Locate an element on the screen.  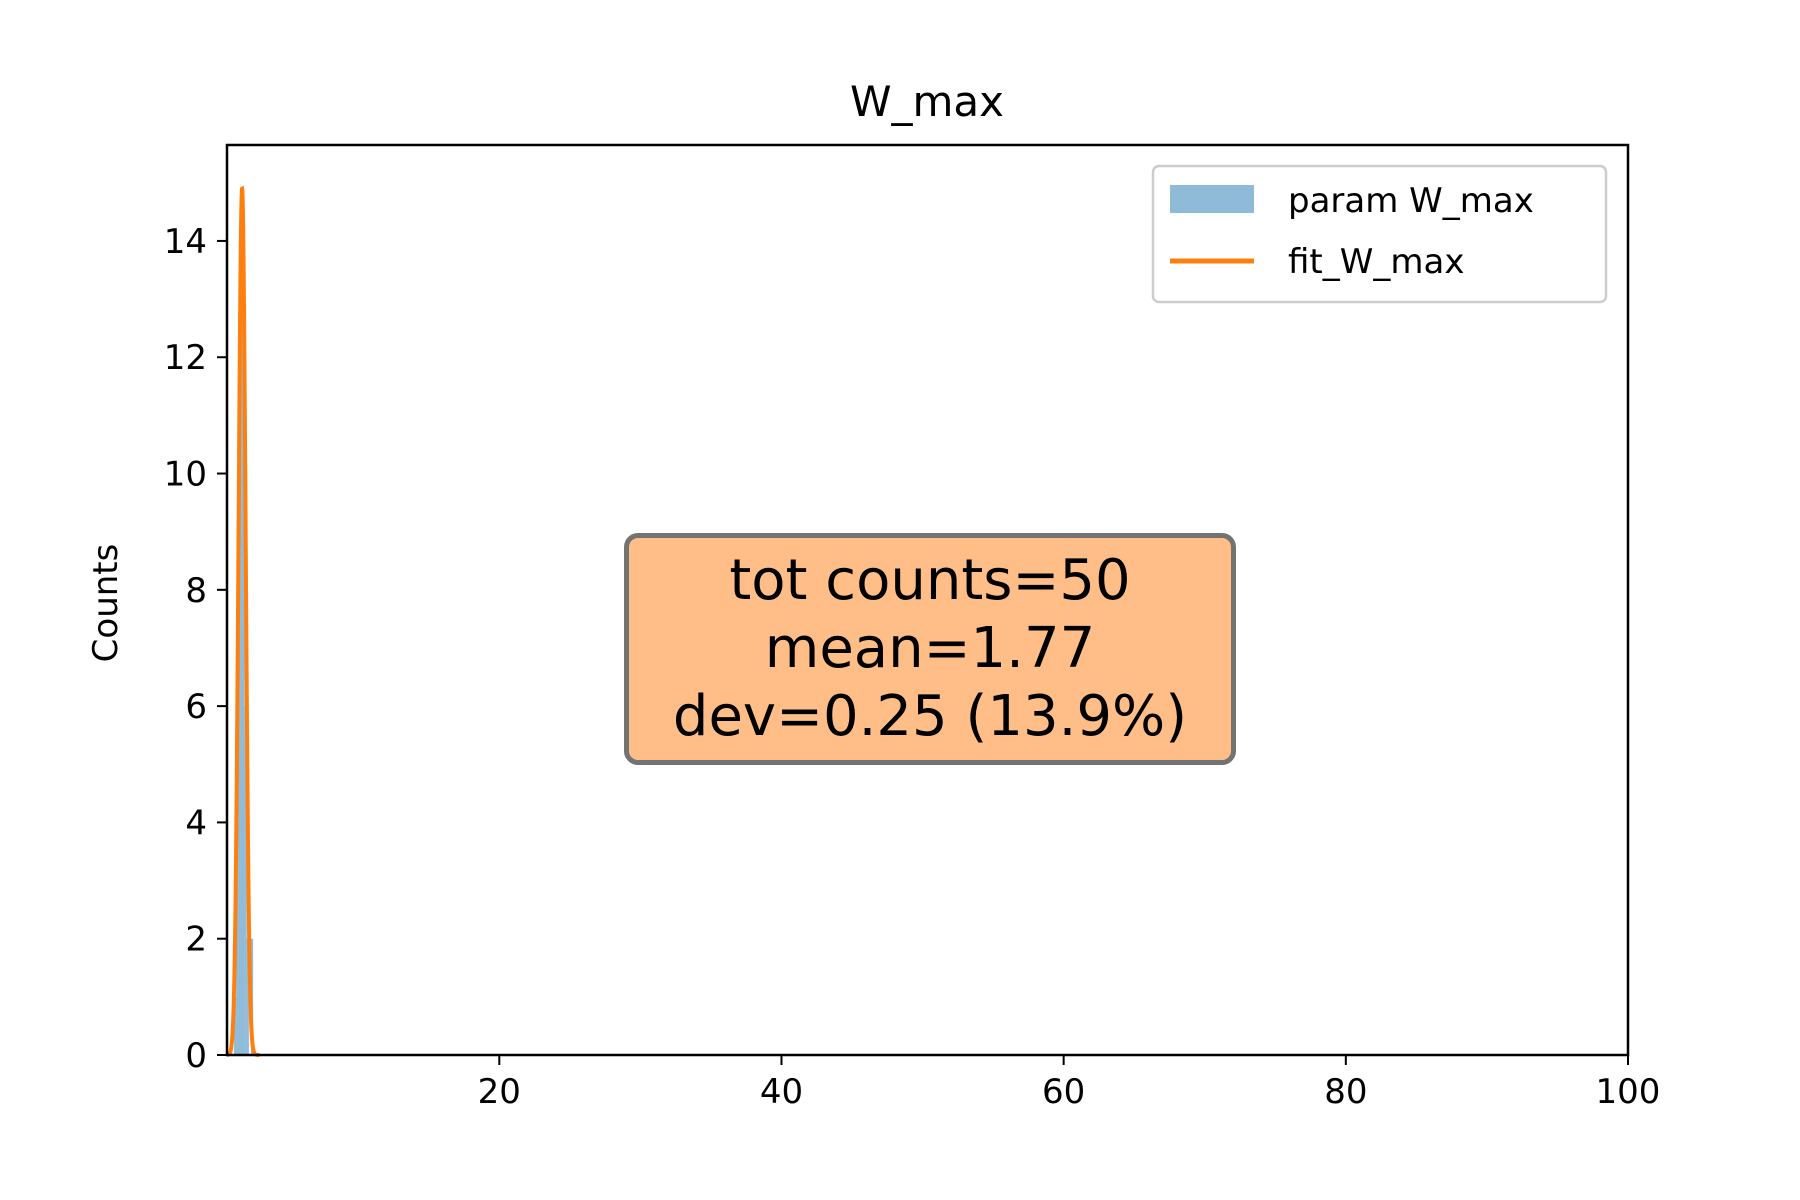
stats-total-counts: tot counts=50 is located at coordinates (930, 580).